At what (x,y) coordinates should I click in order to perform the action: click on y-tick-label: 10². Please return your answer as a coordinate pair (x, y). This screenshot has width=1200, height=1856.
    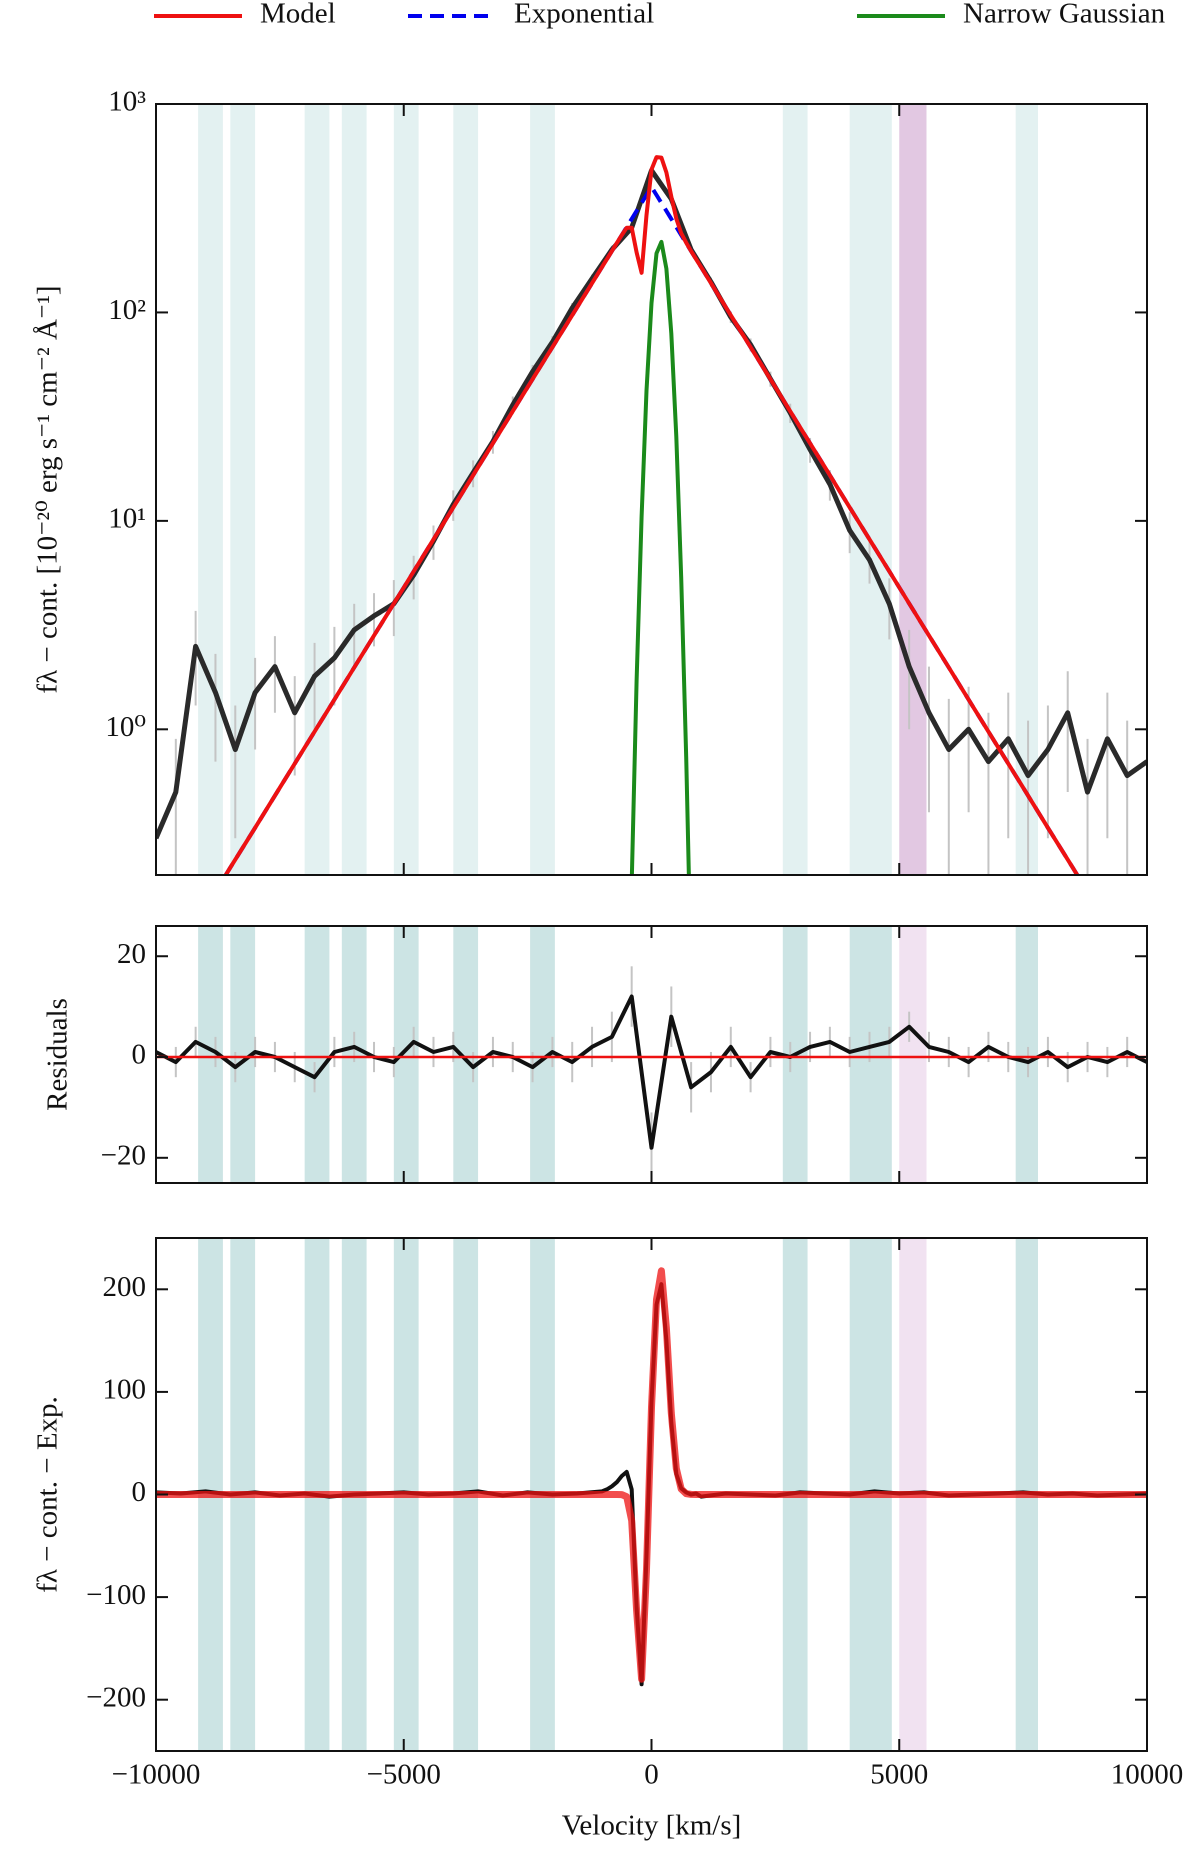
    Looking at the image, I should click on (127, 310).